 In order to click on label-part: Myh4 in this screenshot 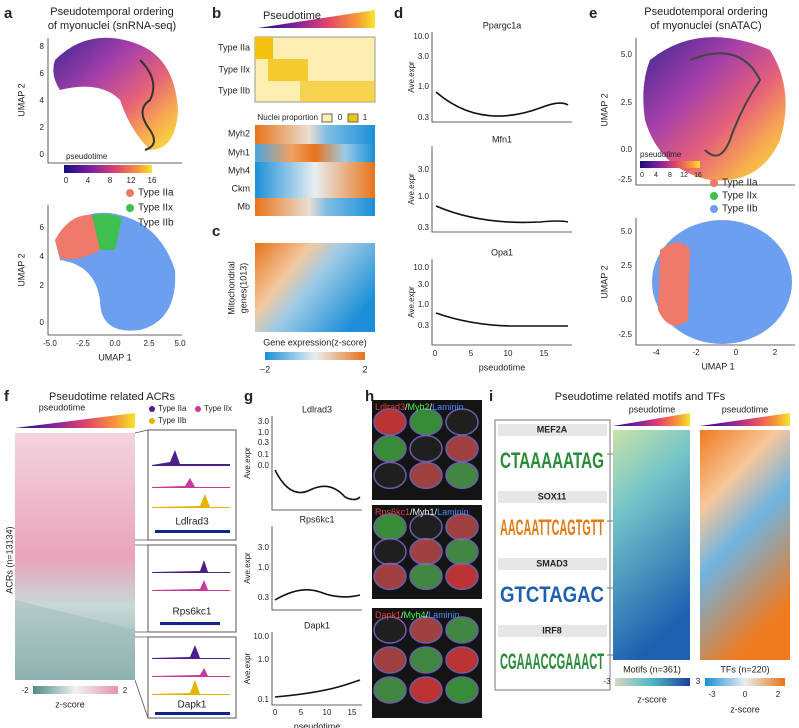, I will do `click(415, 615)`.